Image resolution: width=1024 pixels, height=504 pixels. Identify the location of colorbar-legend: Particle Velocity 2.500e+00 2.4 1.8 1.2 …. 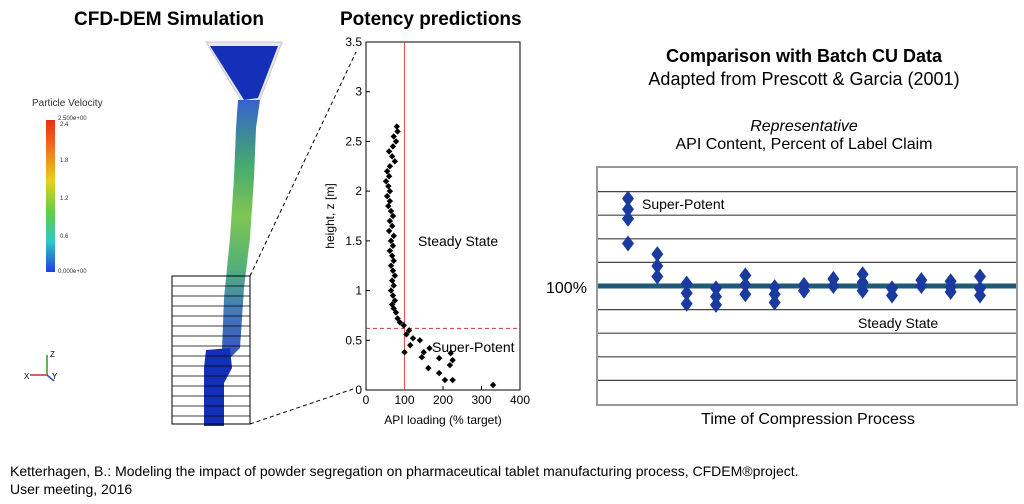
(82, 198).